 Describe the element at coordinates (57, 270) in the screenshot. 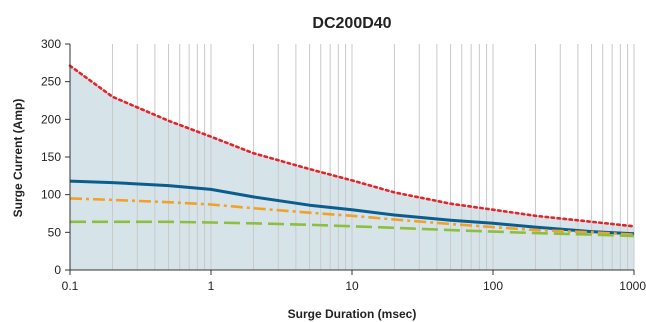

I see `y-tick-label: 0` at that location.